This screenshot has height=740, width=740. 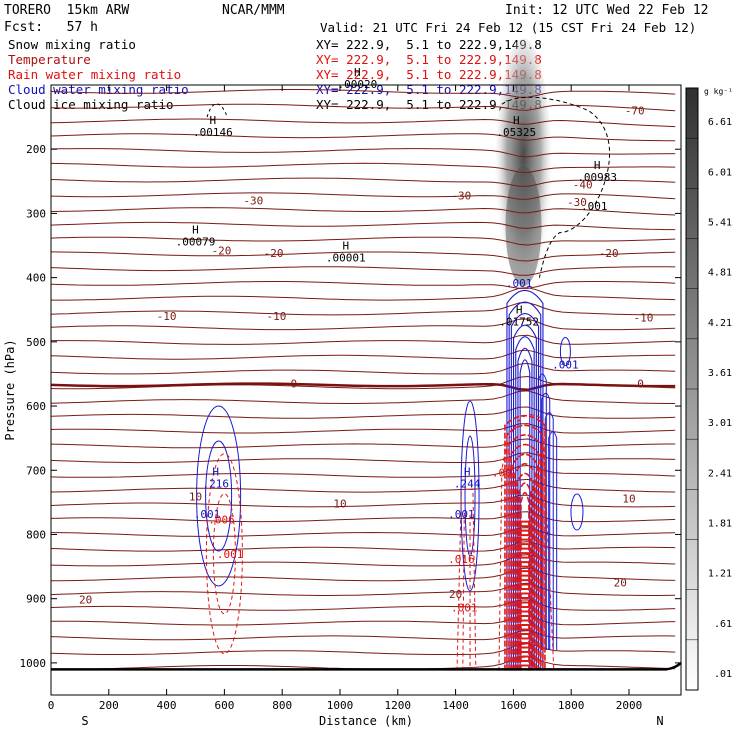 What do you see at coordinates (659, 721) in the screenshot?
I see `north-label: N` at bounding box center [659, 721].